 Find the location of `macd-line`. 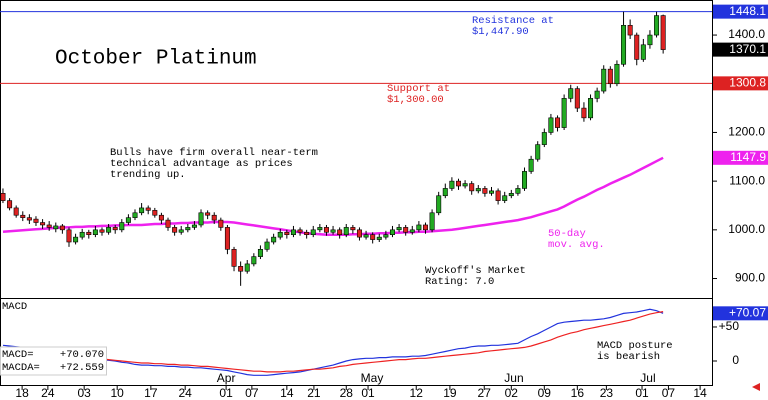

macd-line is located at coordinates (333, 342).